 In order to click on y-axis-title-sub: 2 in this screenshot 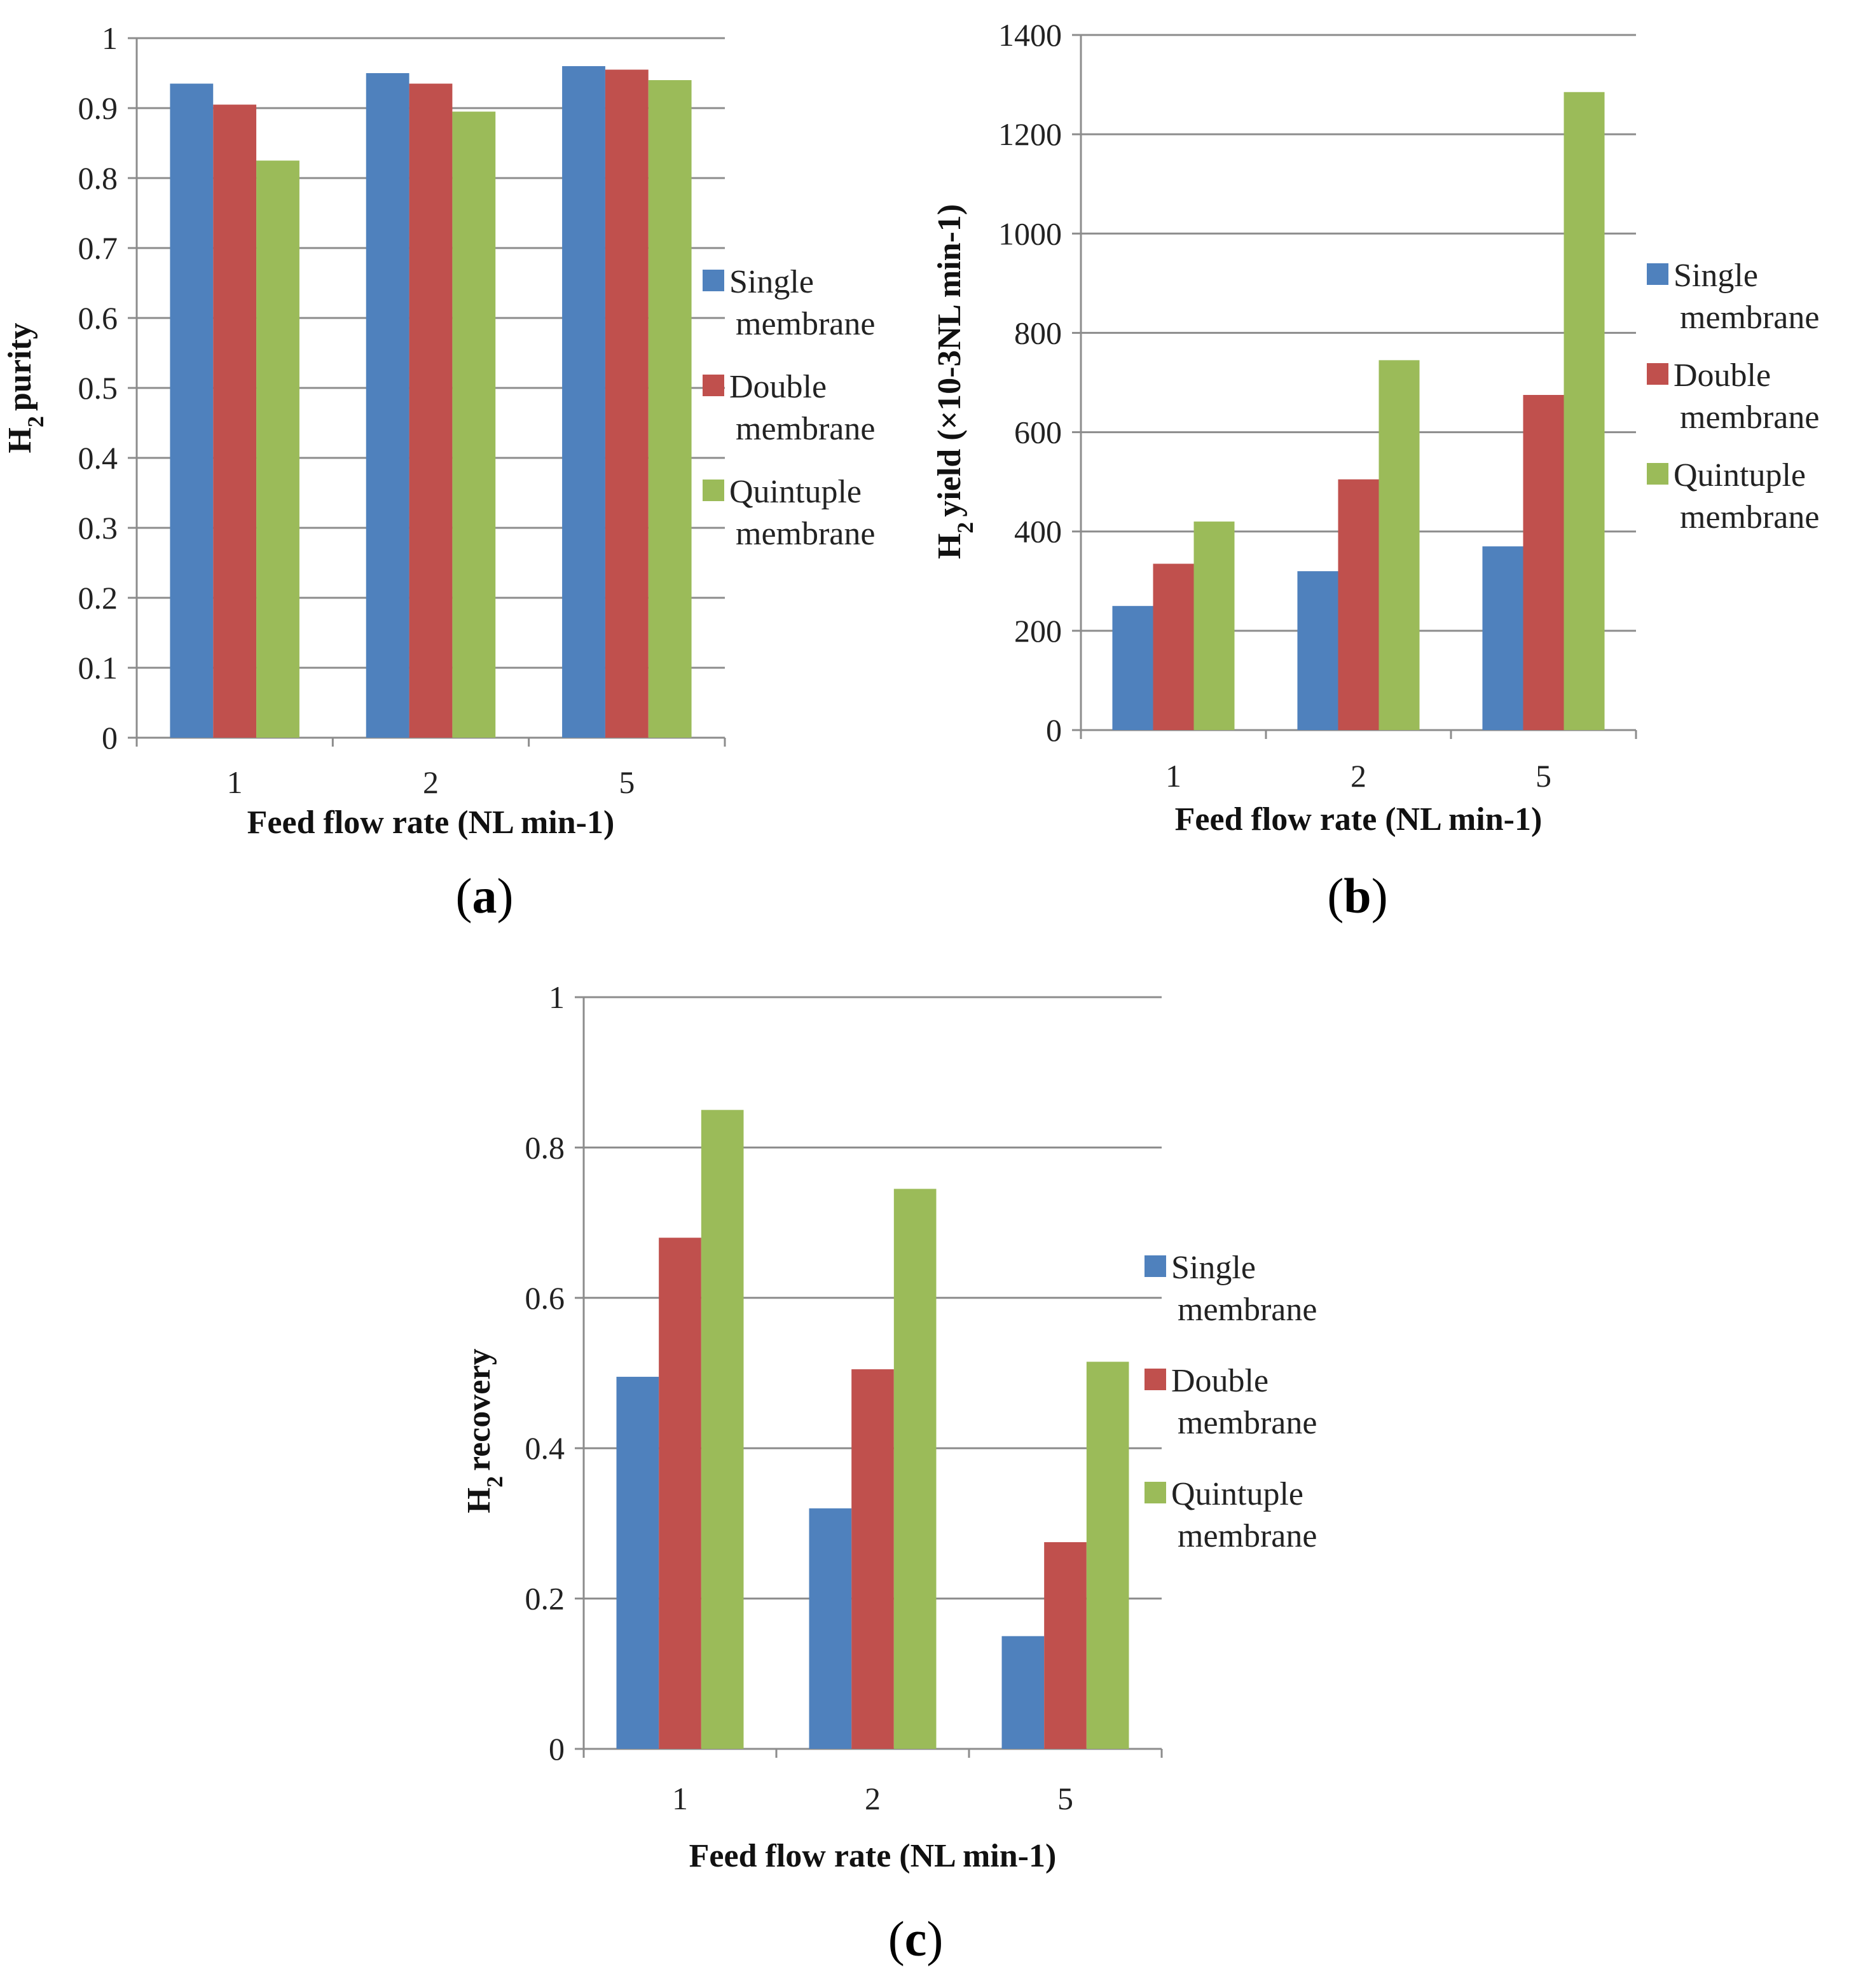, I will do `click(35, 422)`.